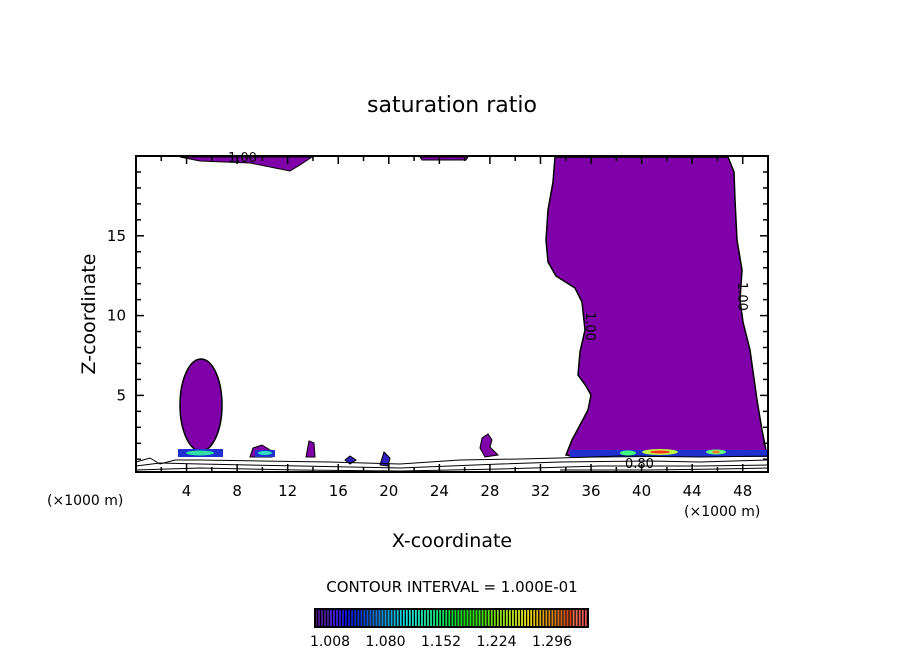 The width and height of the screenshot is (904, 658). I want to click on near-surface-contours, so click(452, 463).